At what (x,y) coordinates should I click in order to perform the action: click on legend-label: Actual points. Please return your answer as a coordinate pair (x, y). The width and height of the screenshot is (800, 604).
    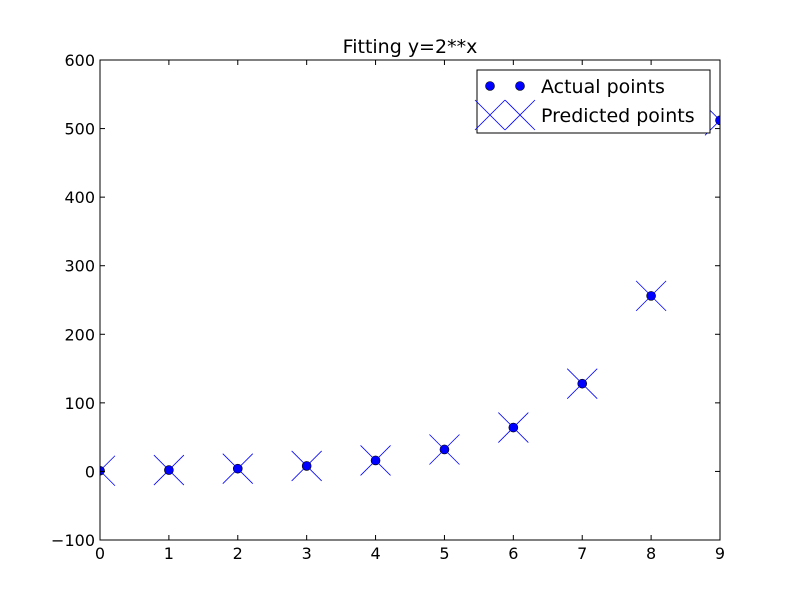
    Looking at the image, I should click on (603, 87).